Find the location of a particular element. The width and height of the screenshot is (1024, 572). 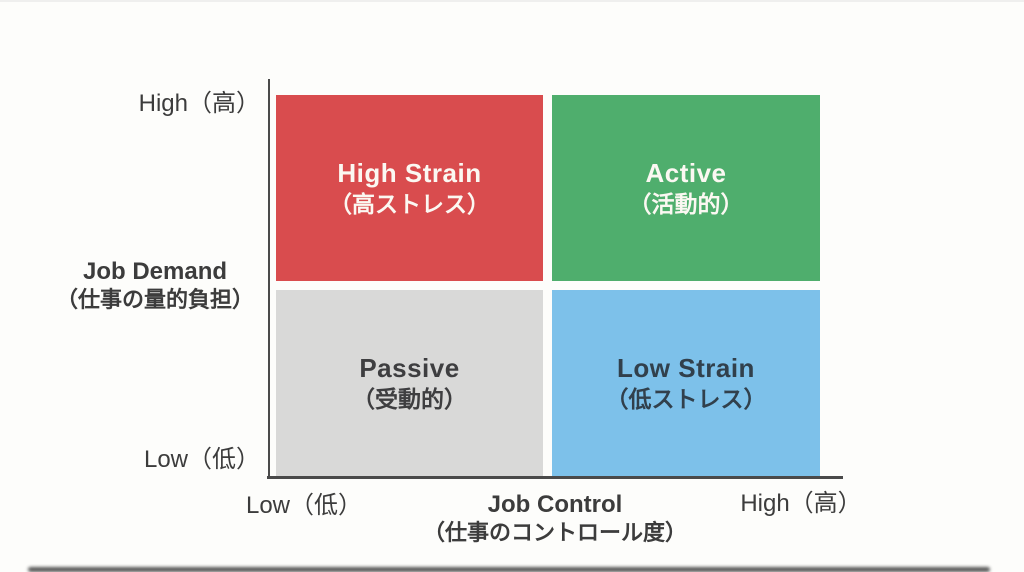

quadrant-high-strain-sublabel: （高ストレス） is located at coordinates (409, 204).